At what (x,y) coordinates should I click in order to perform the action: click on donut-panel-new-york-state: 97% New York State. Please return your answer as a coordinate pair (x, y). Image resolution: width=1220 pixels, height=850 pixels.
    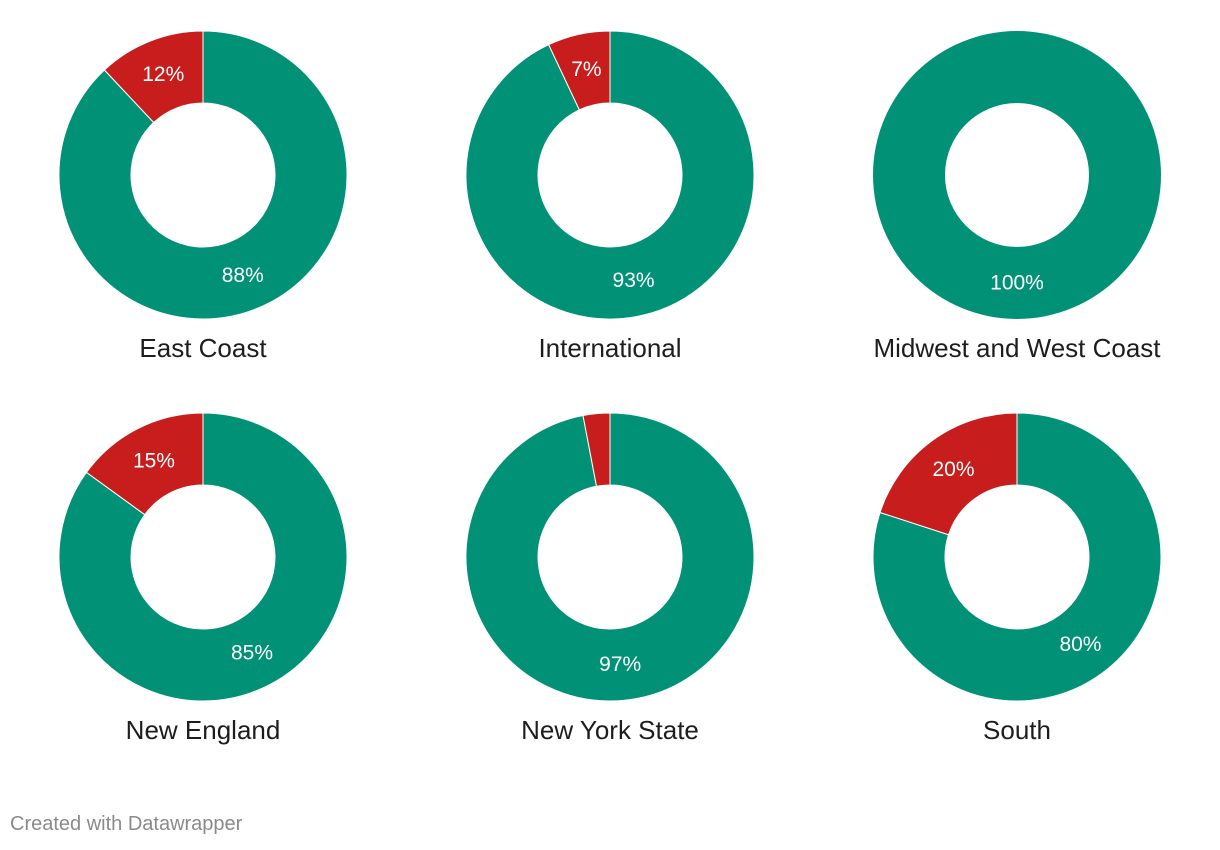
    Looking at the image, I should click on (610, 592).